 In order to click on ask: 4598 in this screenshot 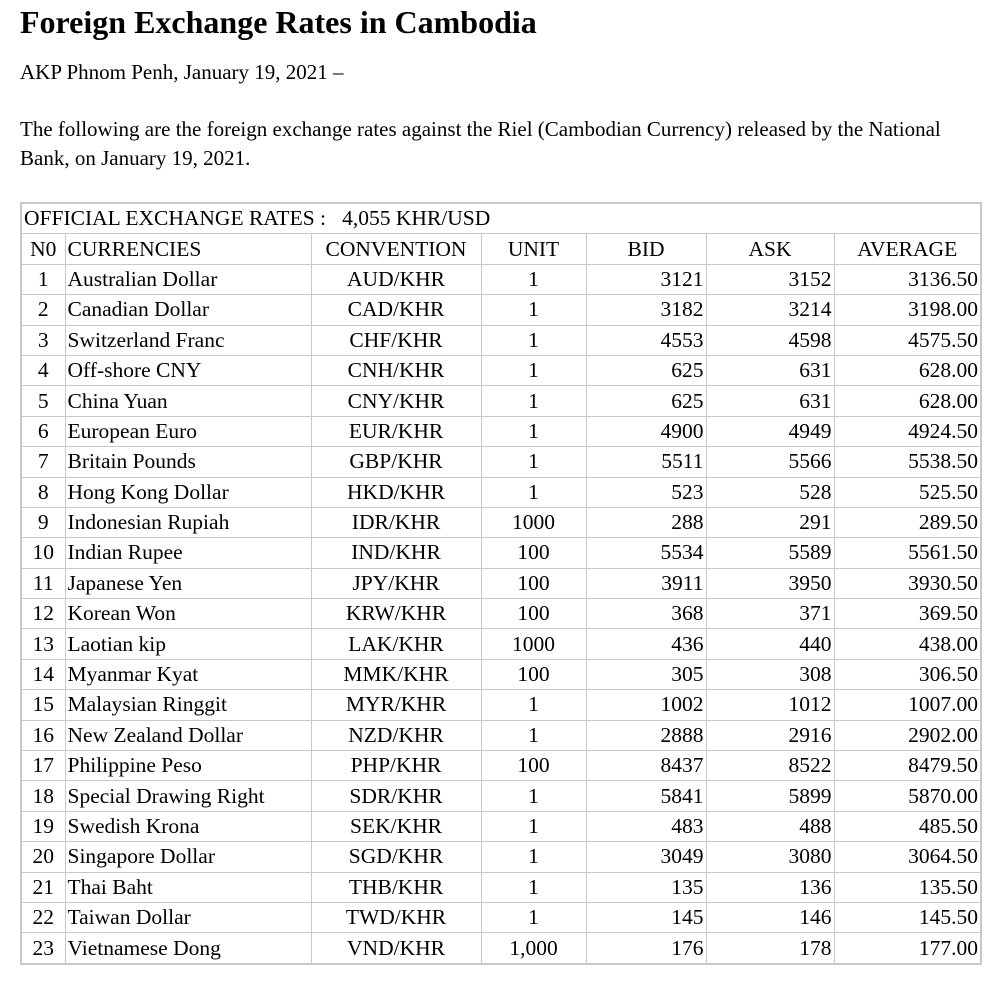, I will do `click(770, 340)`.